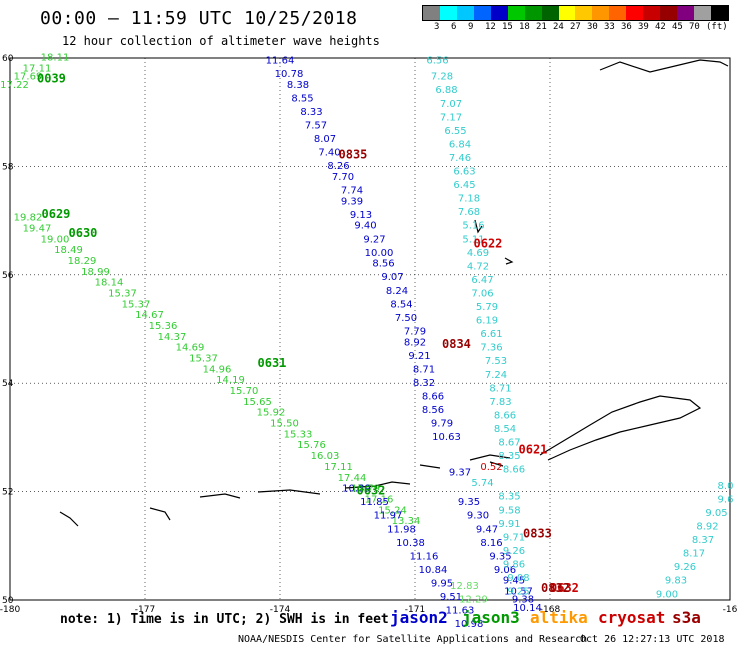 The height and width of the screenshot is (650, 740). What do you see at coordinates (550, 610) in the screenshot?
I see `x-tick-label: -168` at bounding box center [550, 610].